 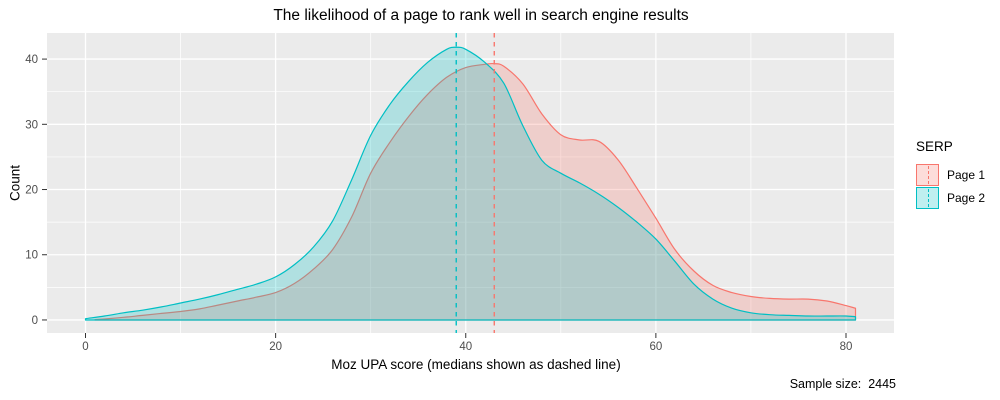 What do you see at coordinates (35, 321) in the screenshot?
I see `y-tick-label: 0` at bounding box center [35, 321].